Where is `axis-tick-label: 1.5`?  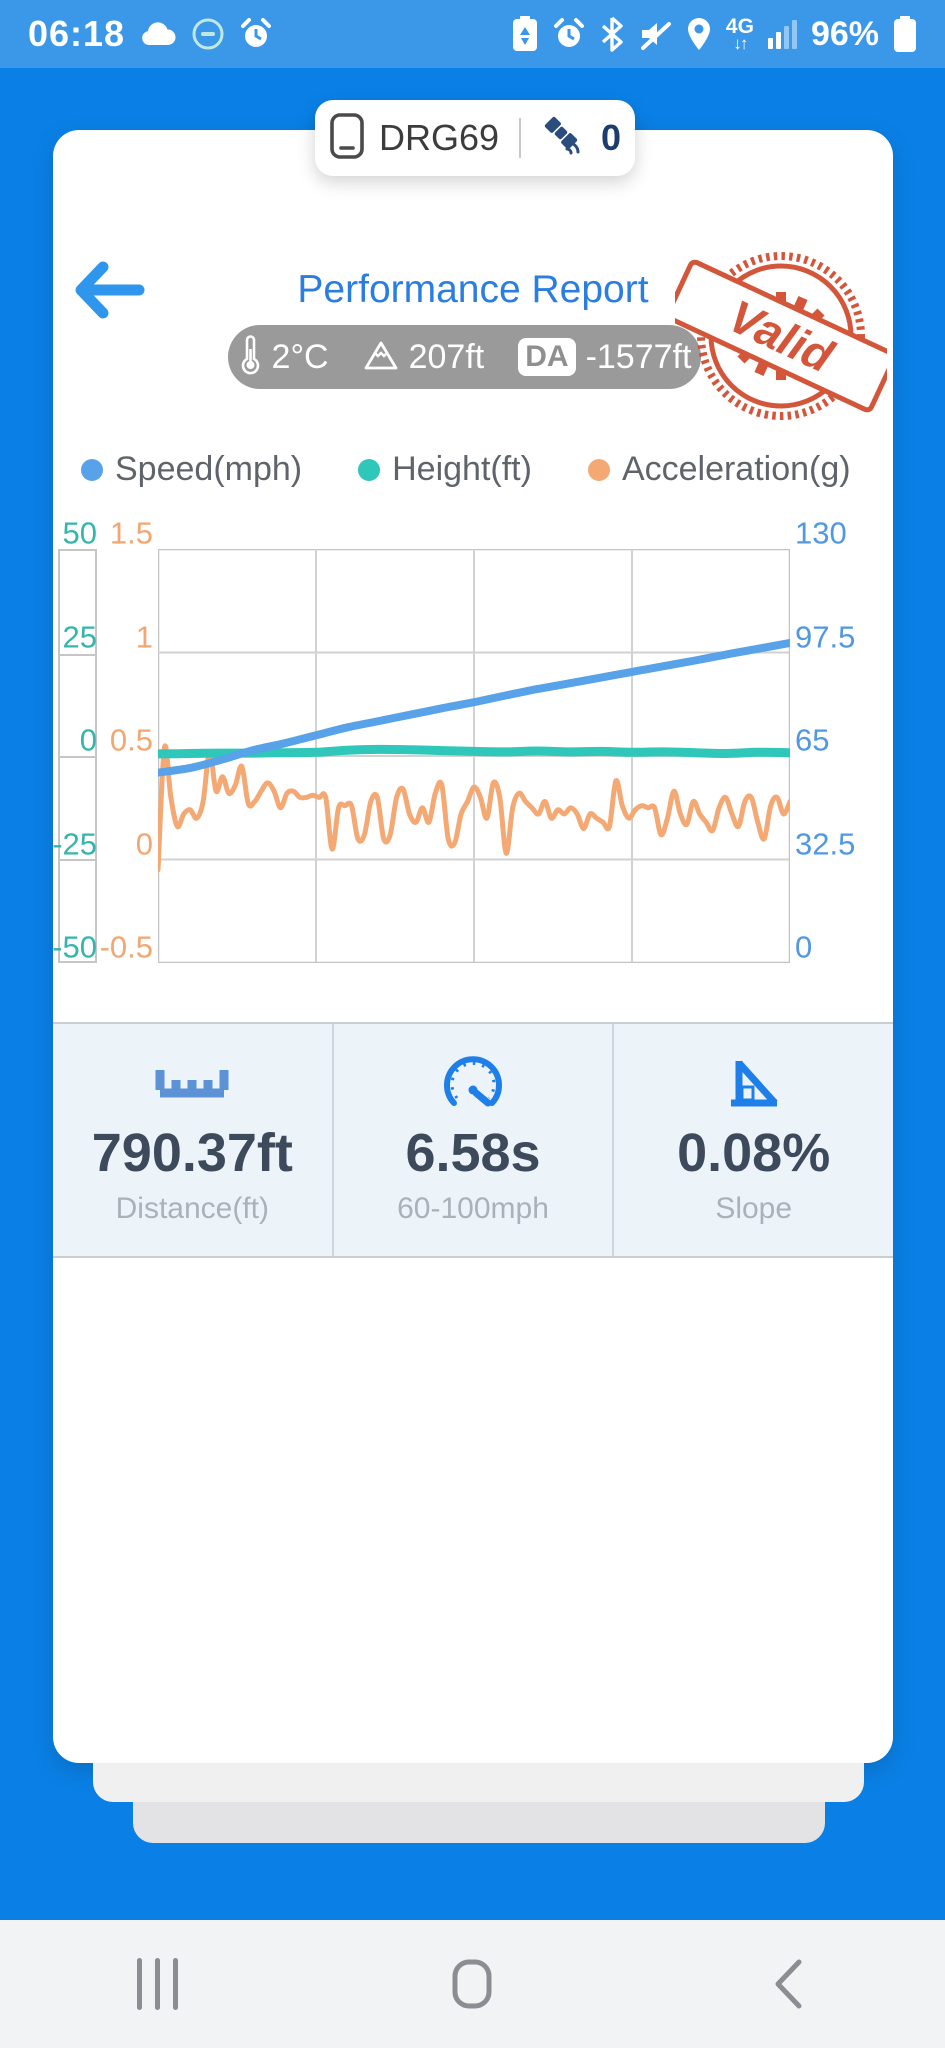
axis-tick-label: 1.5 is located at coordinates (131, 533).